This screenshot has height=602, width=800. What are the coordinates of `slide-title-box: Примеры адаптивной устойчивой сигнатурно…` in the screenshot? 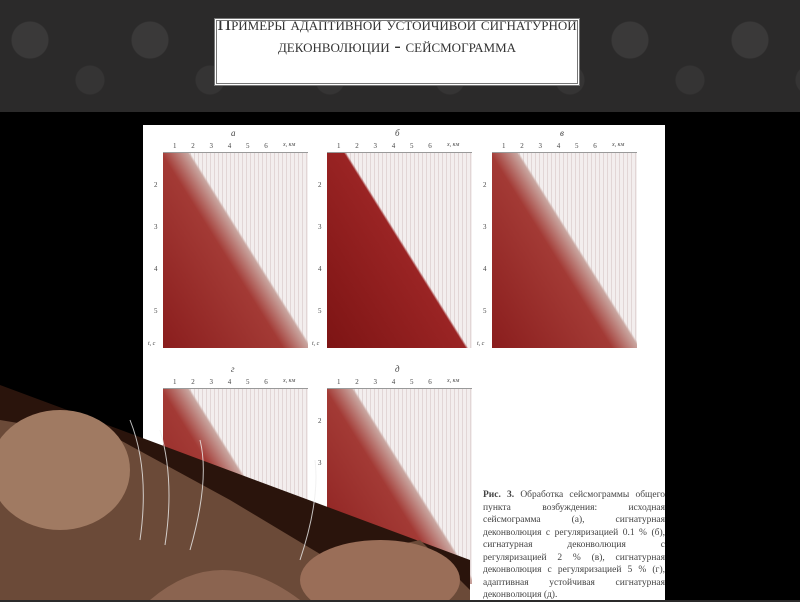 It's located at (397, 52).